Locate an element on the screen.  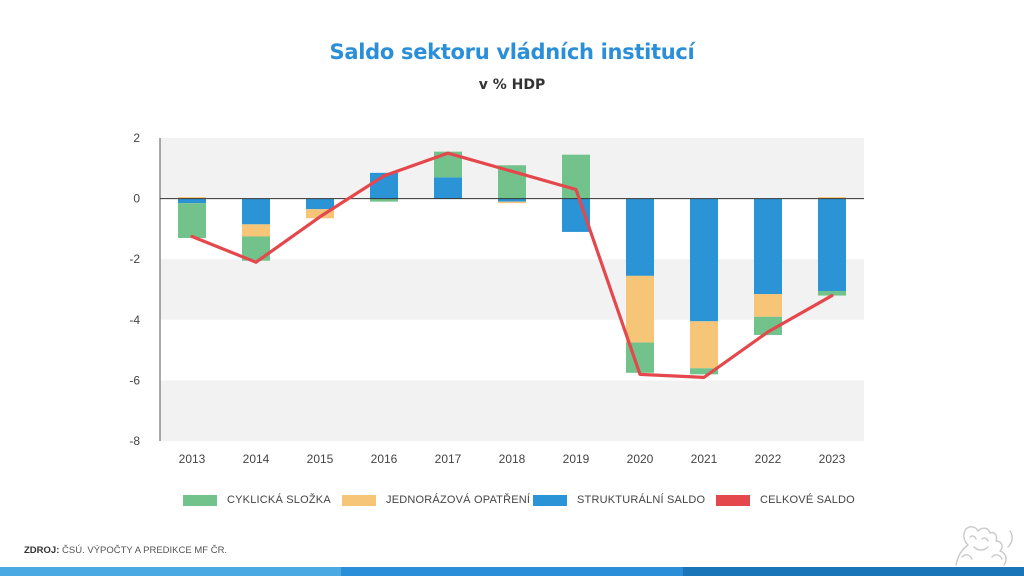
legend-item-structural: STRUKTURÁLNÍ SALDO is located at coordinates (619, 500).